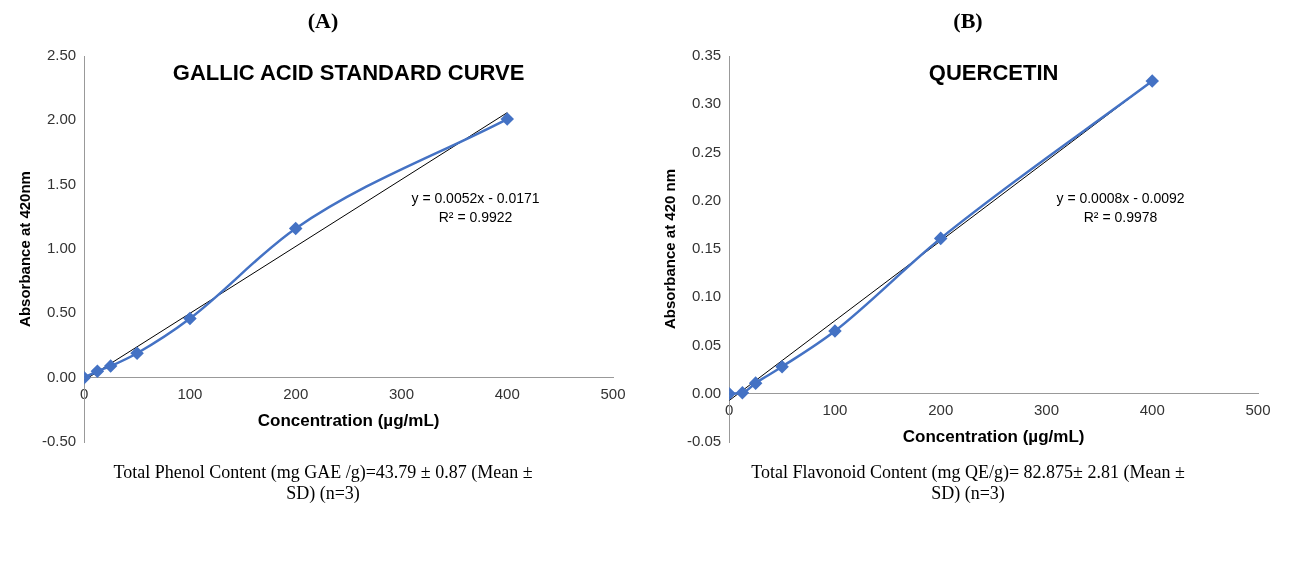  Describe the element at coordinates (1120, 216) in the screenshot. I see `annotation: R² = 0.9978` at that location.